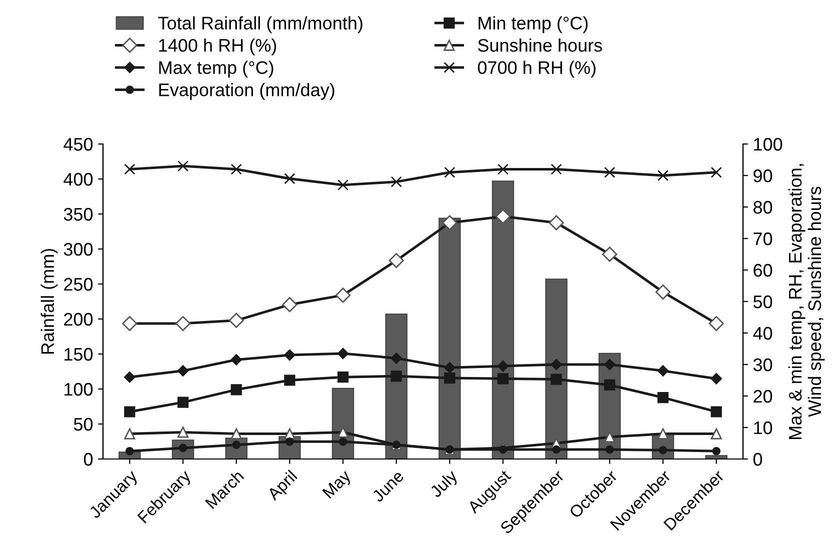  What do you see at coordinates (78, 284) in the screenshot?
I see `y-tick-label: 250` at bounding box center [78, 284].